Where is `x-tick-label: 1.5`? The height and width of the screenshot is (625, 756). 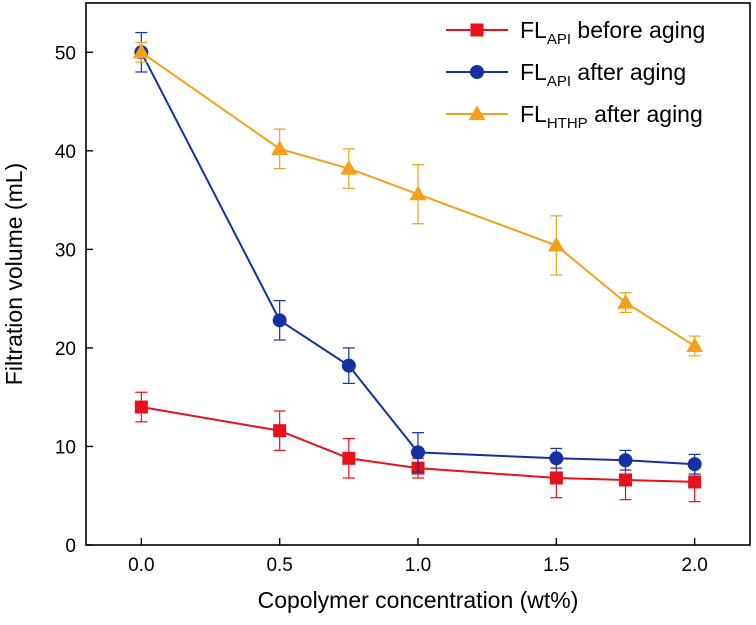
x-tick-label: 1.5 is located at coordinates (556, 565).